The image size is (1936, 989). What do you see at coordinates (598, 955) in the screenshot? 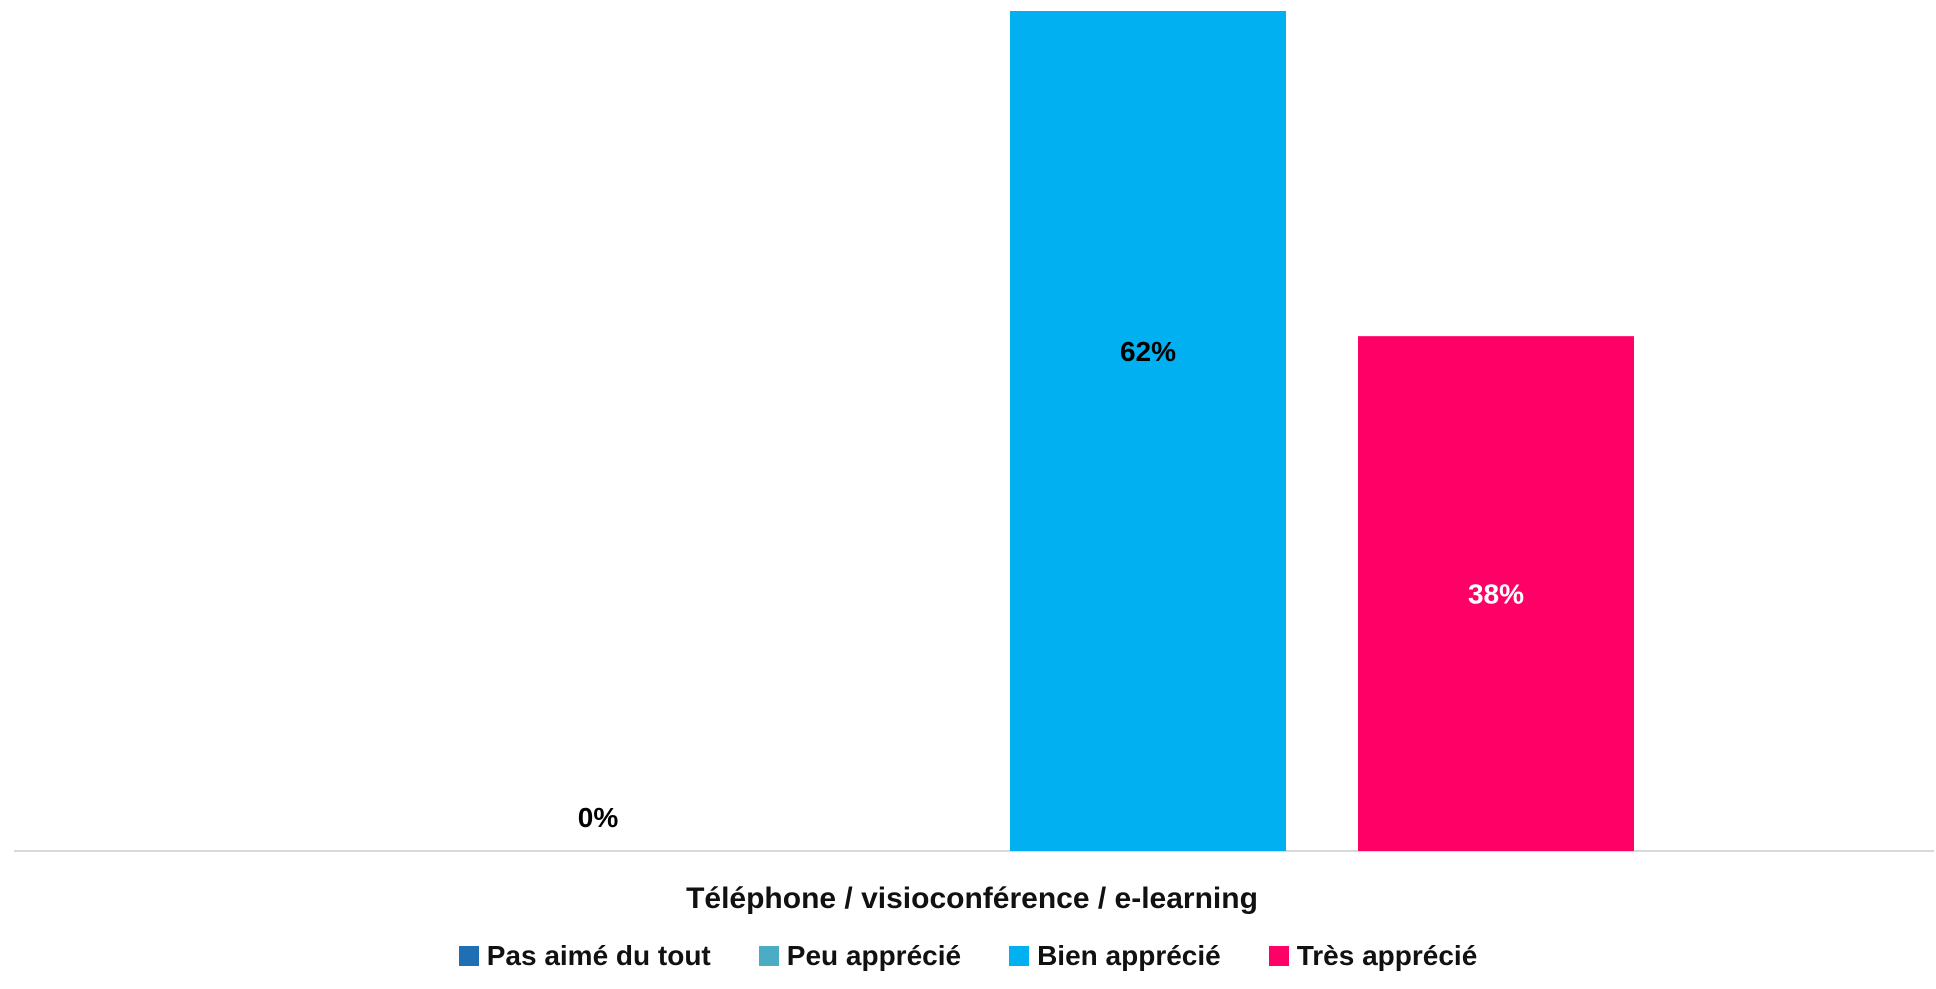
I see `legend-label: Pas aimé du tout` at bounding box center [598, 955].